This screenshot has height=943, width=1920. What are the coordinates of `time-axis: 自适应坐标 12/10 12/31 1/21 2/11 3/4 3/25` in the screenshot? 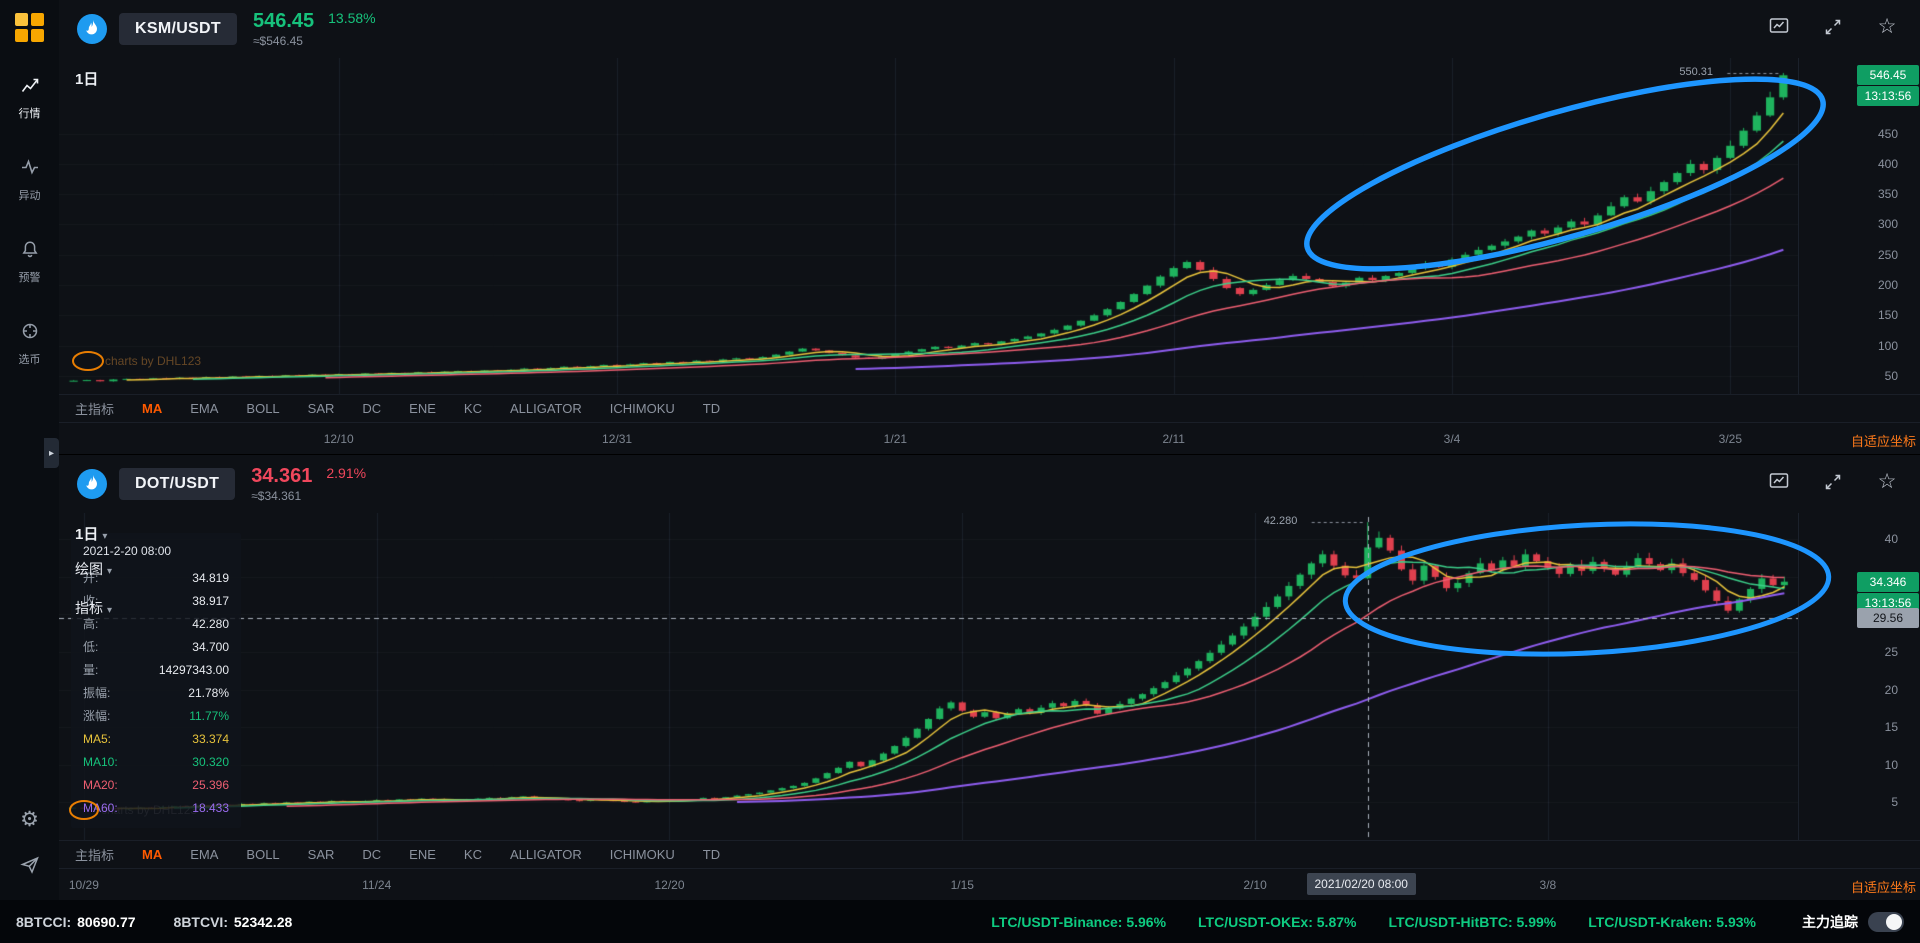 It's located at (989, 438).